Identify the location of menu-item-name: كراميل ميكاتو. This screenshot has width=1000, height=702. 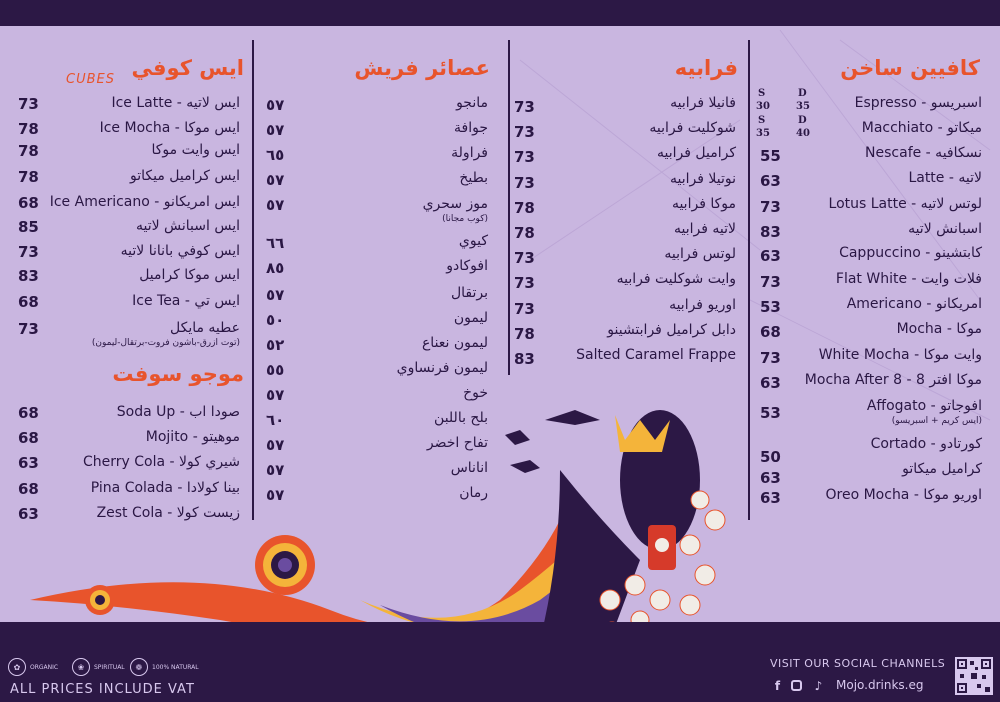
(942, 469).